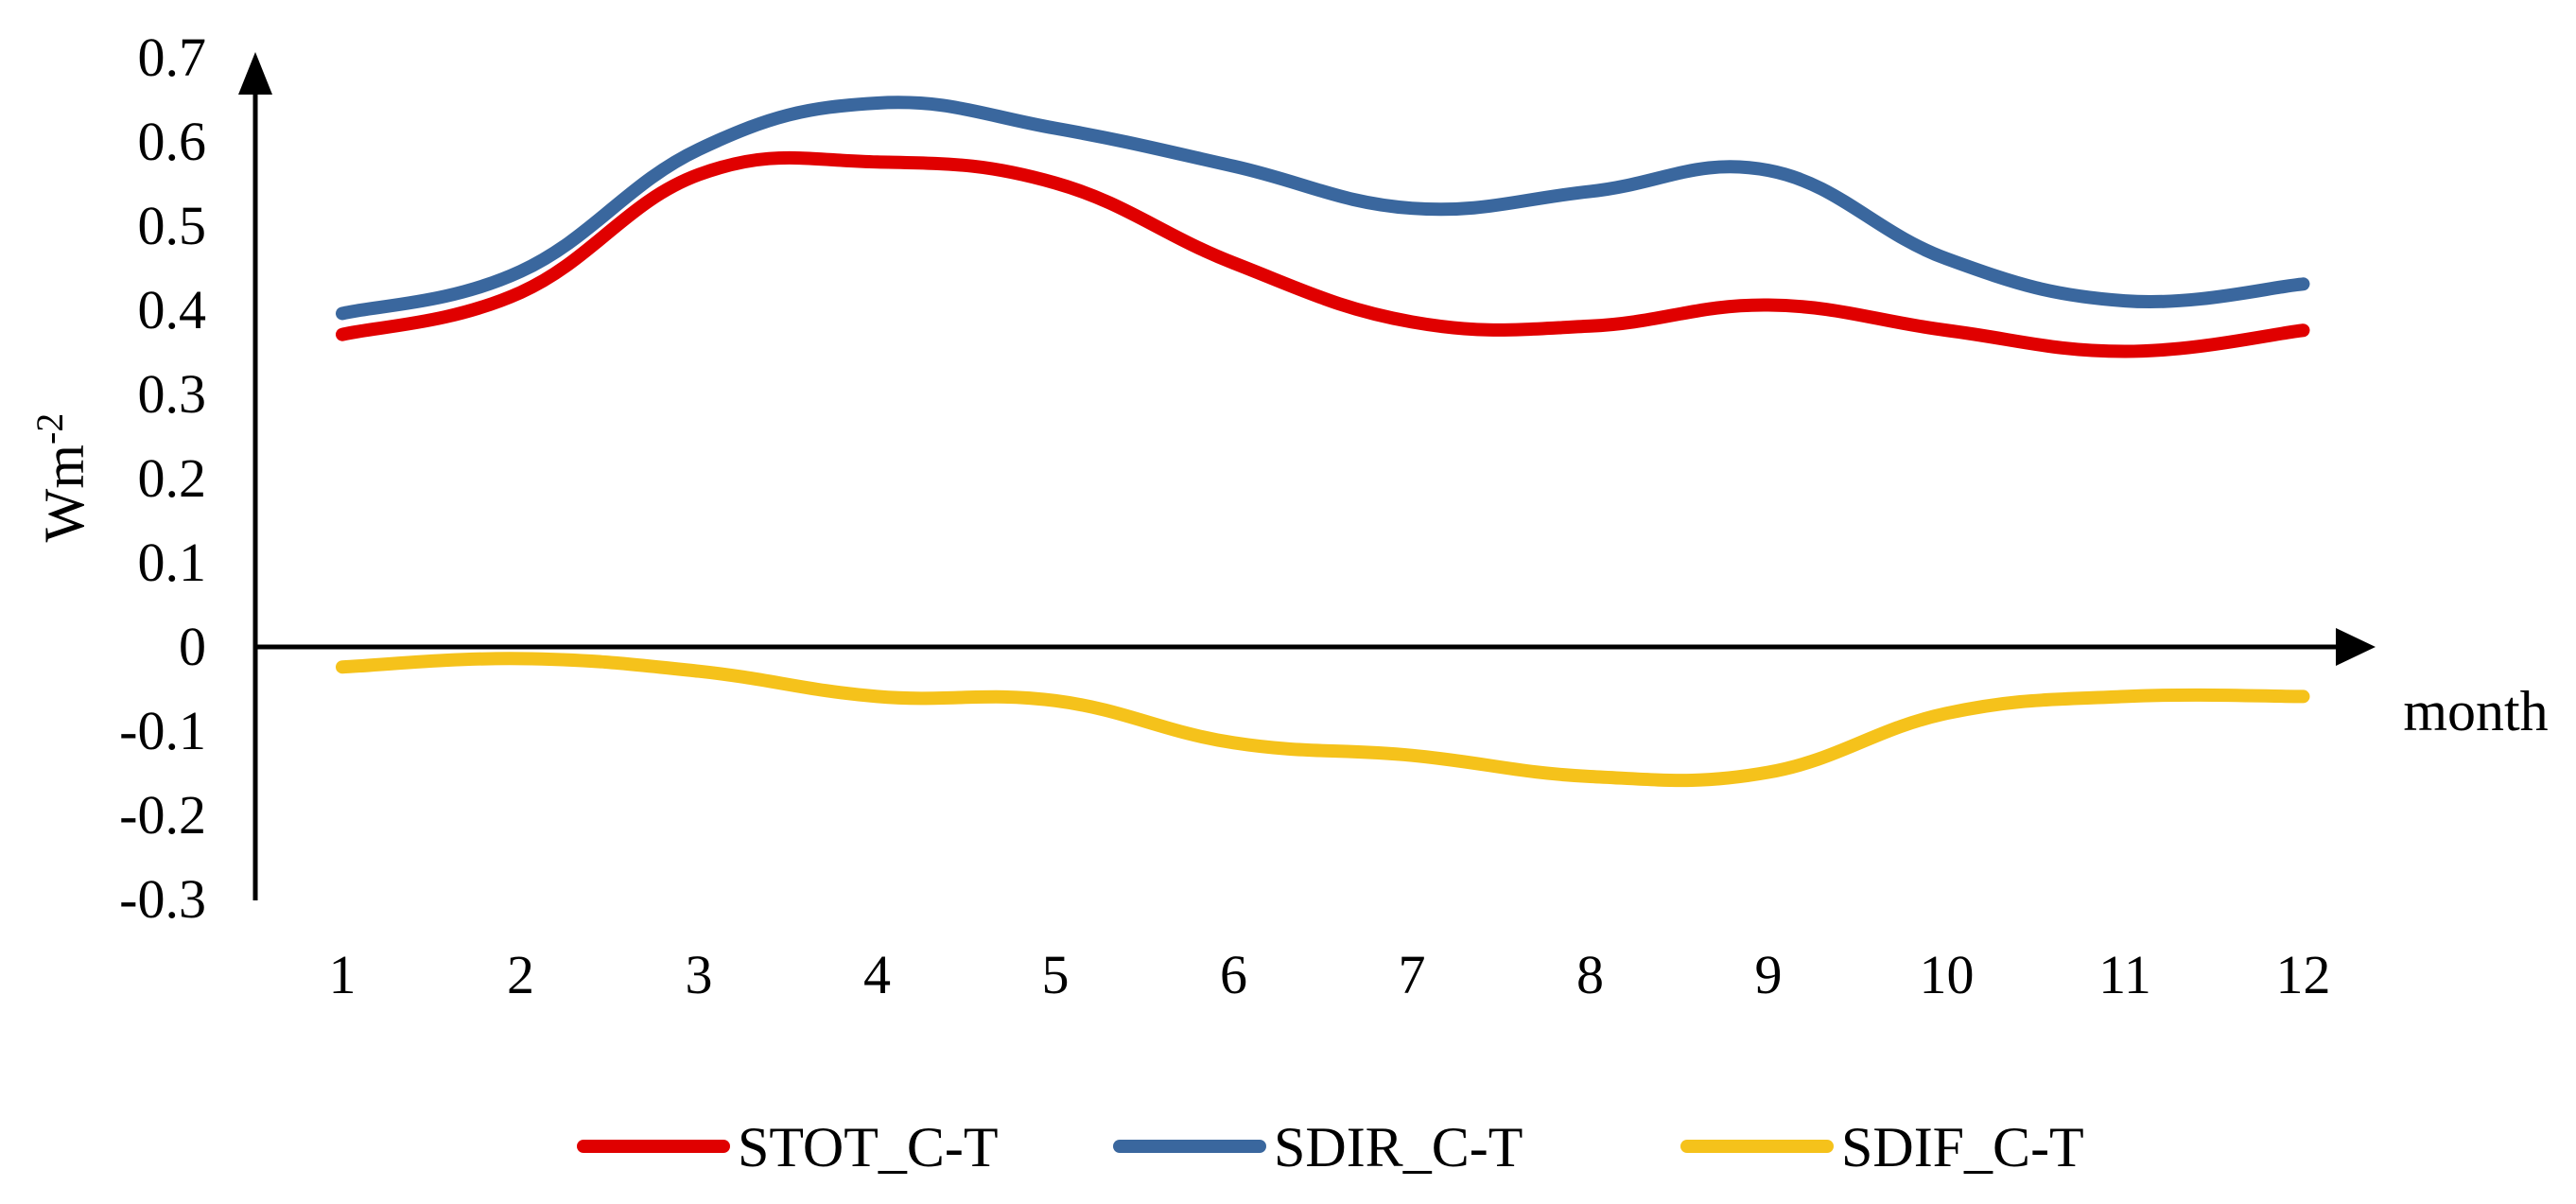 Image resolution: width=2576 pixels, height=1204 pixels. Describe the element at coordinates (172, 141) in the screenshot. I see `y-tick-label: 0.6` at that location.